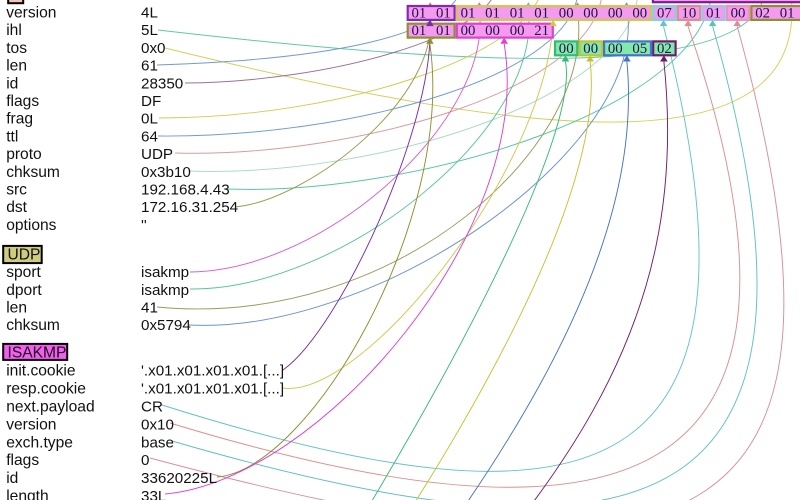 This screenshot has height=500, width=800. What do you see at coordinates (16, 48) in the screenshot?
I see `svg-text: tos` at bounding box center [16, 48].